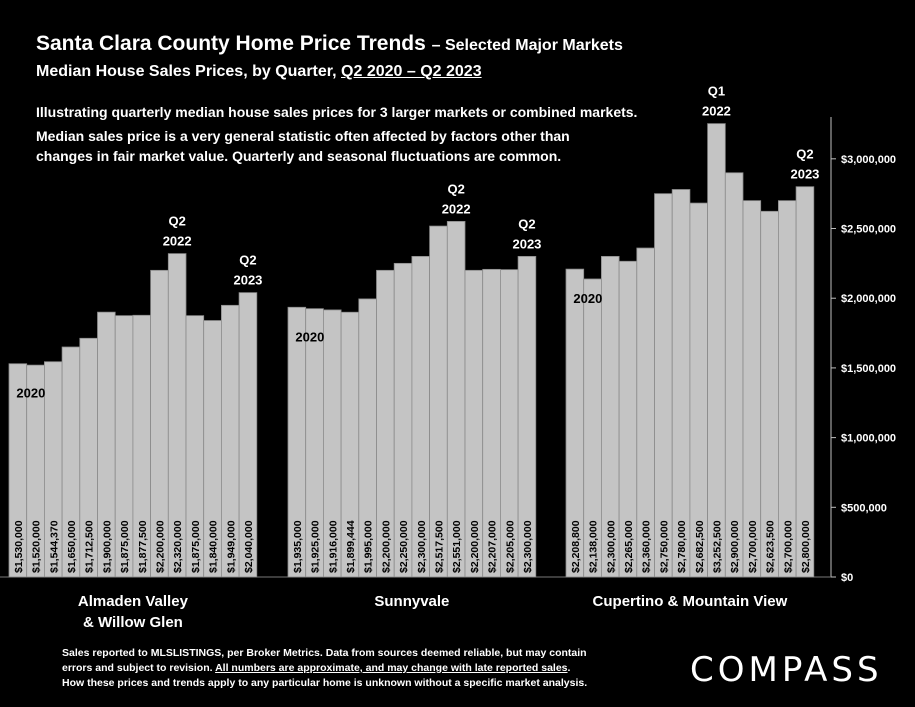  I want to click on y-tick-label: $3,000,000, so click(868, 160).